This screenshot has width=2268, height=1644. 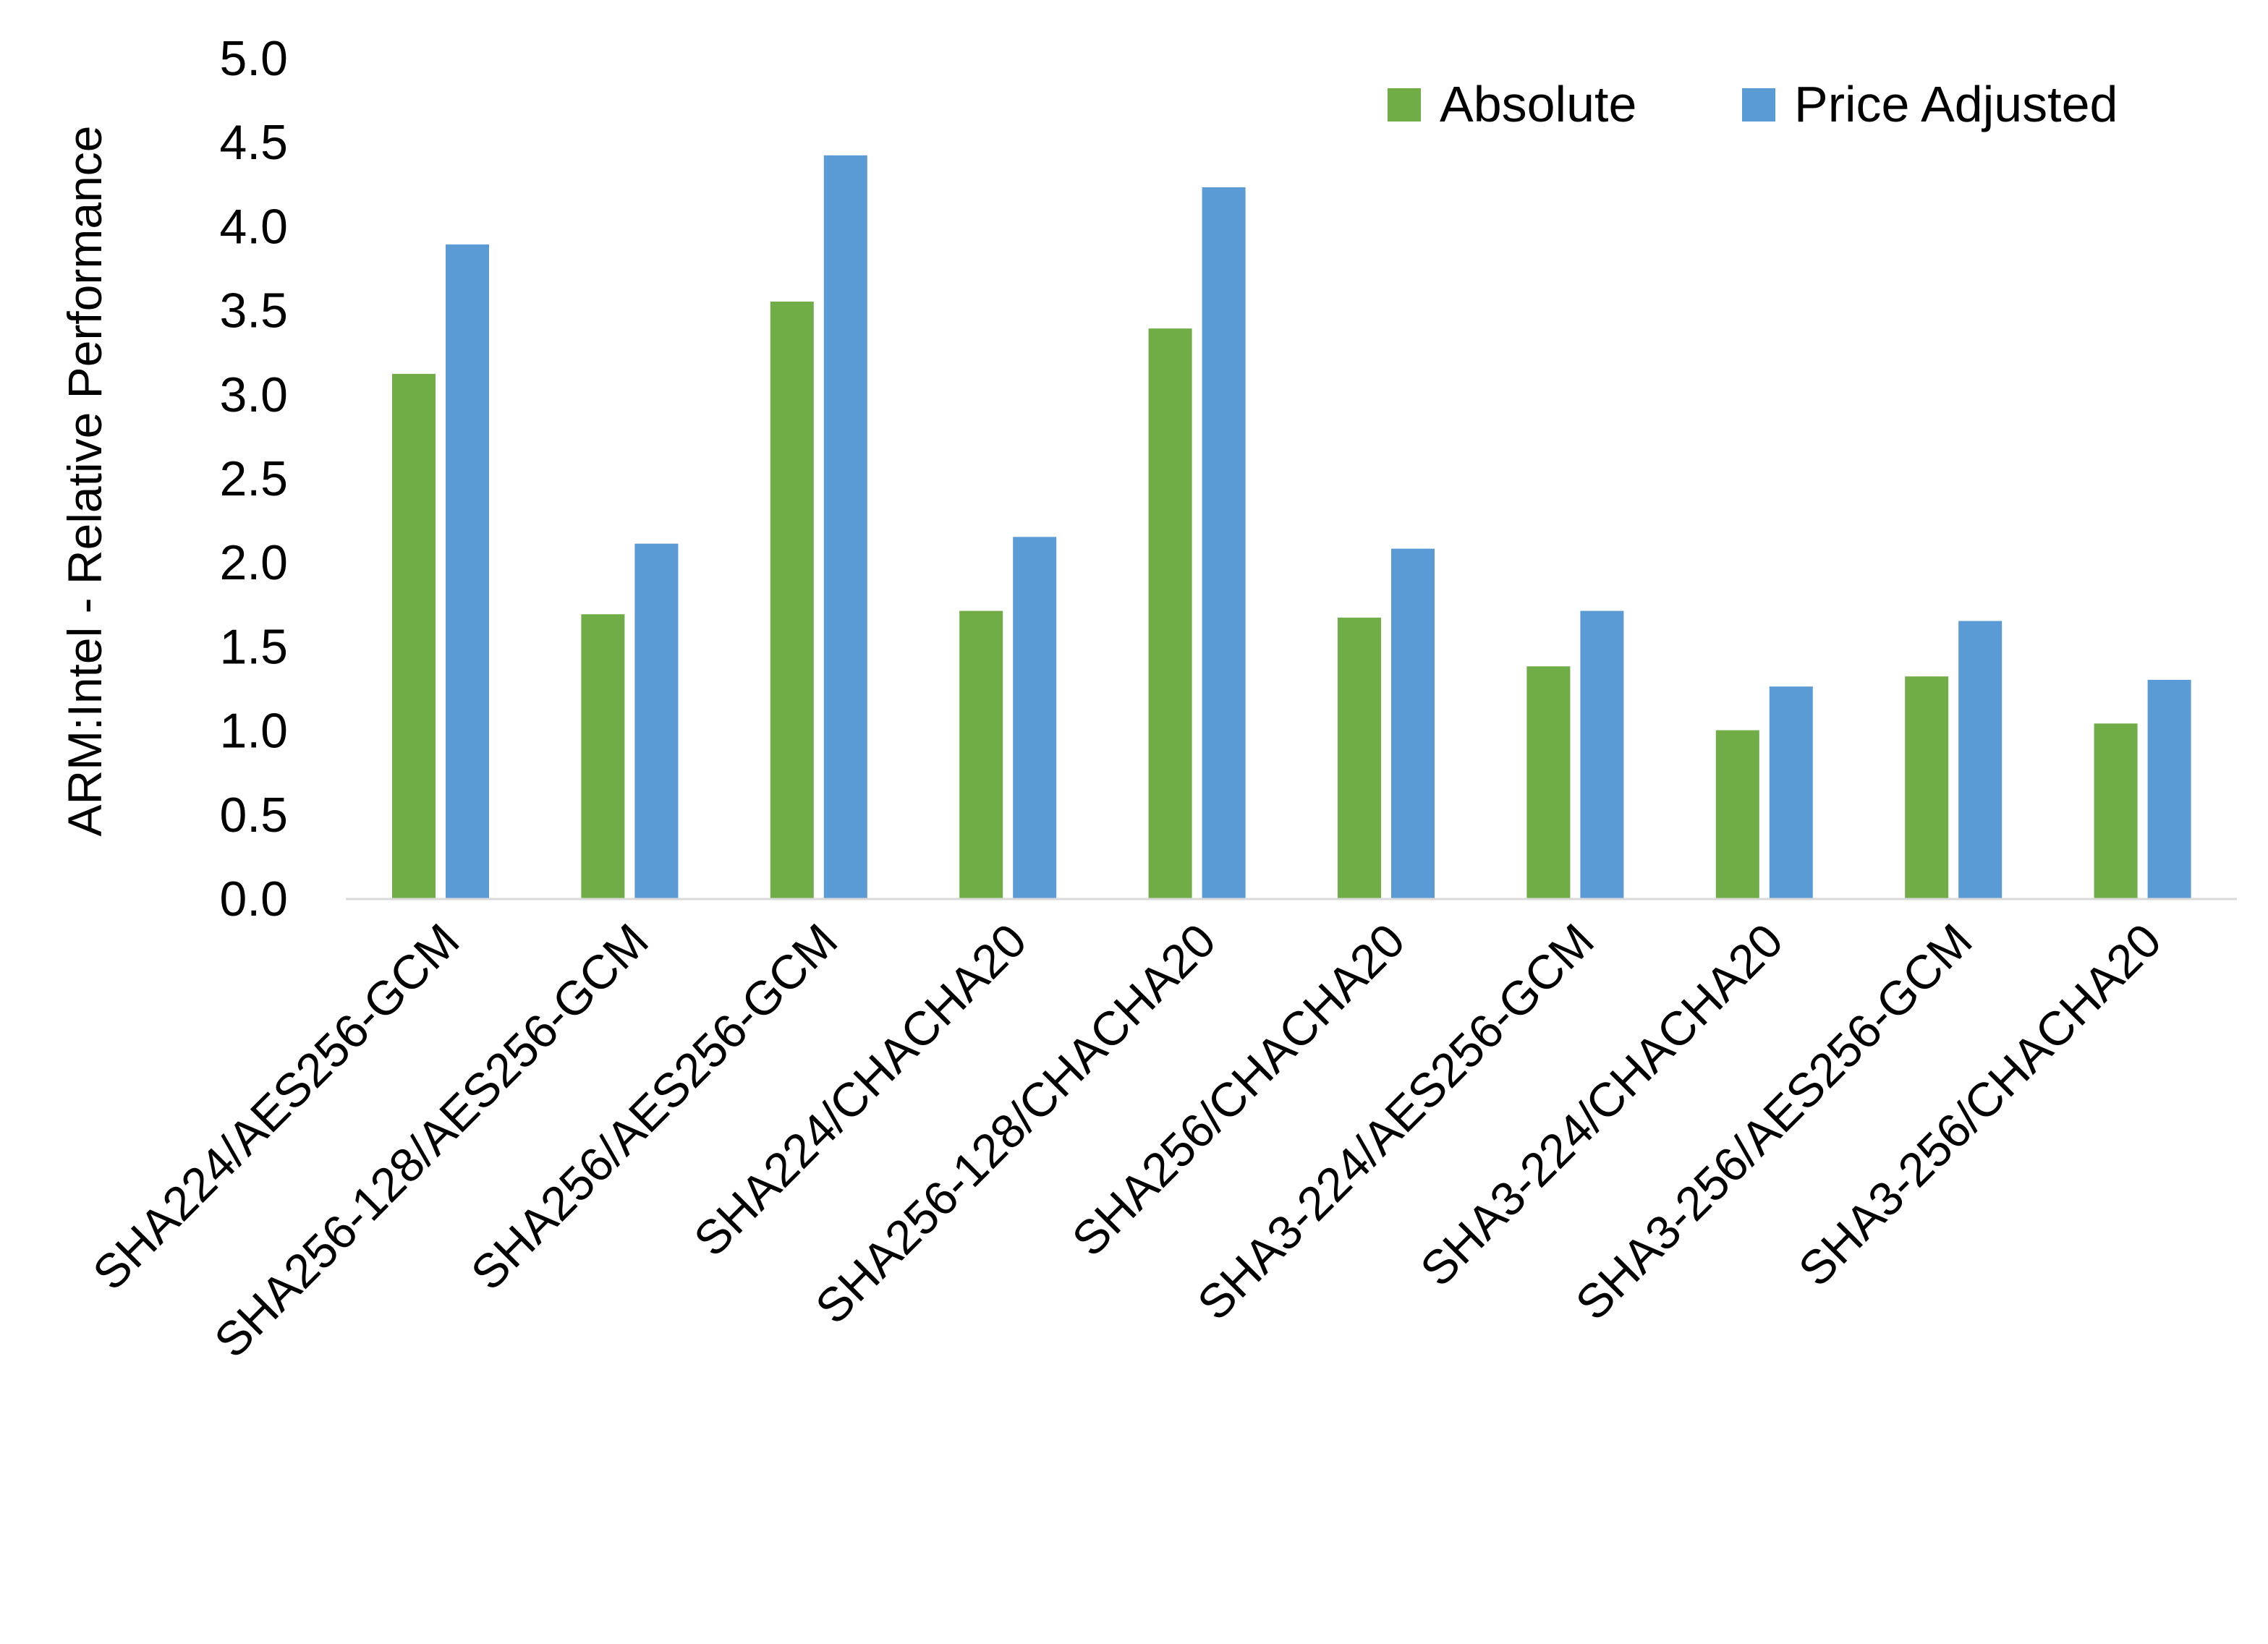 I want to click on y-tick-label: 0.5, so click(x=253, y=815).